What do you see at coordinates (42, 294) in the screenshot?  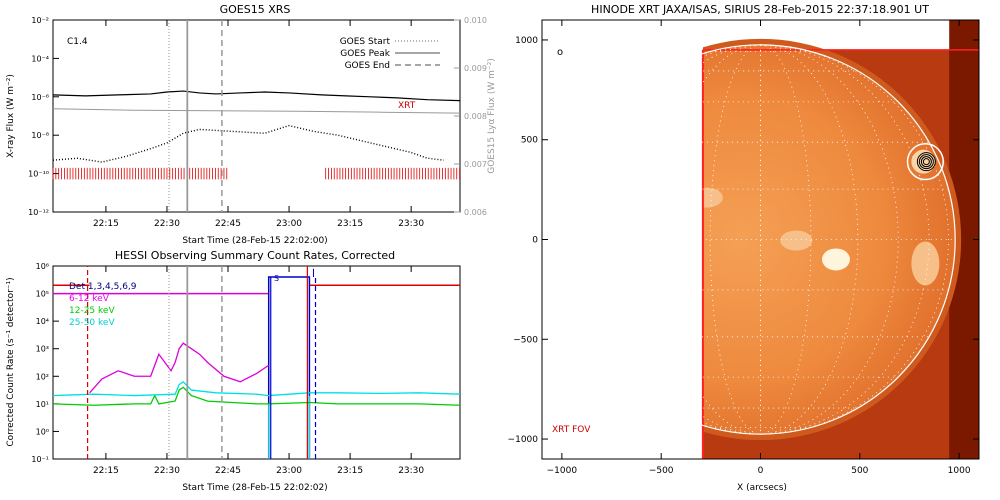 I see `hessi-ytick-label: 10⁵` at bounding box center [42, 294].